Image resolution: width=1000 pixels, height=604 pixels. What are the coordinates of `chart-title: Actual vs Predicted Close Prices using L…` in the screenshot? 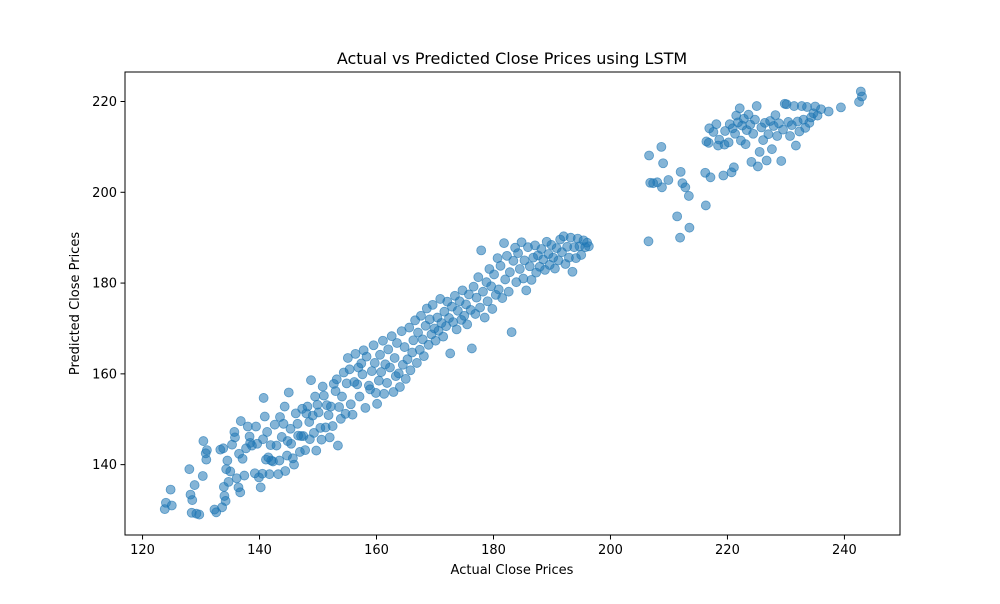 It's located at (512, 58).